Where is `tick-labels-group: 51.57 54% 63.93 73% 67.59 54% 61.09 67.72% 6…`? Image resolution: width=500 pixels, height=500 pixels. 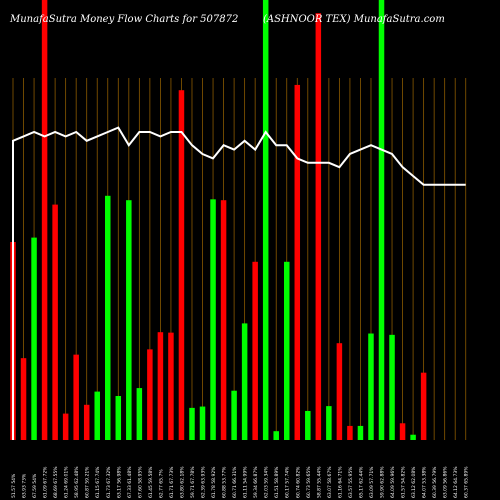
tick-labels-group: 51.57 54% 63.93 73% 67.59 54% 61.09 67.72% 6… is located at coordinates (240, 482).